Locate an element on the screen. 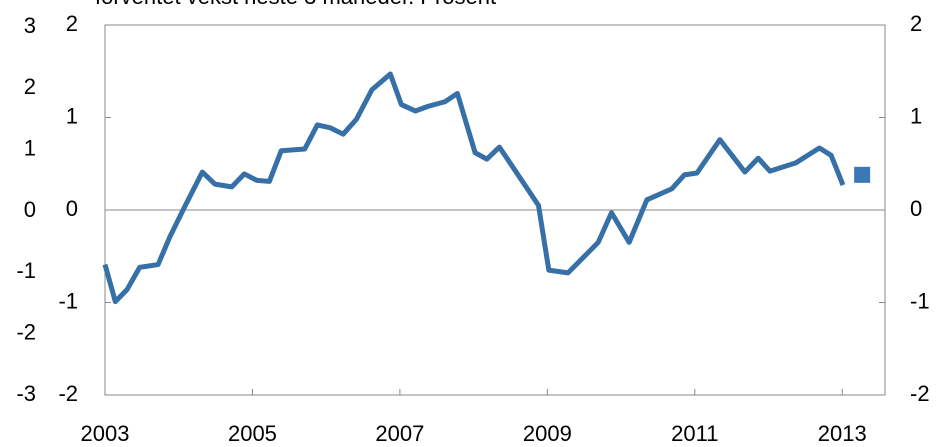 This screenshot has width=940, height=447. y2-tick-label: -1 is located at coordinates (920, 300).